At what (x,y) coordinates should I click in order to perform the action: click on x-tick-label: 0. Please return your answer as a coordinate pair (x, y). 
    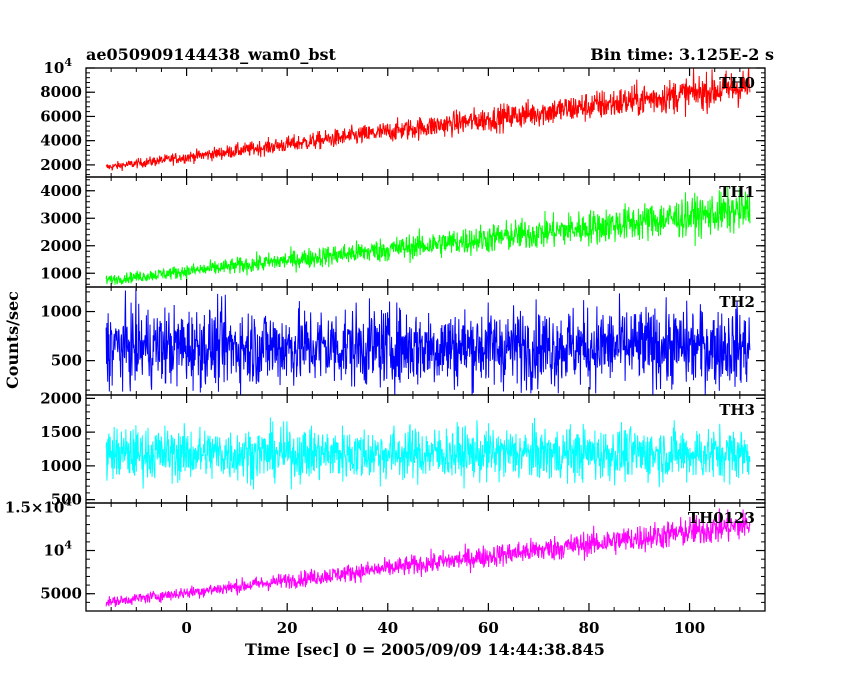
    Looking at the image, I should click on (186, 628).